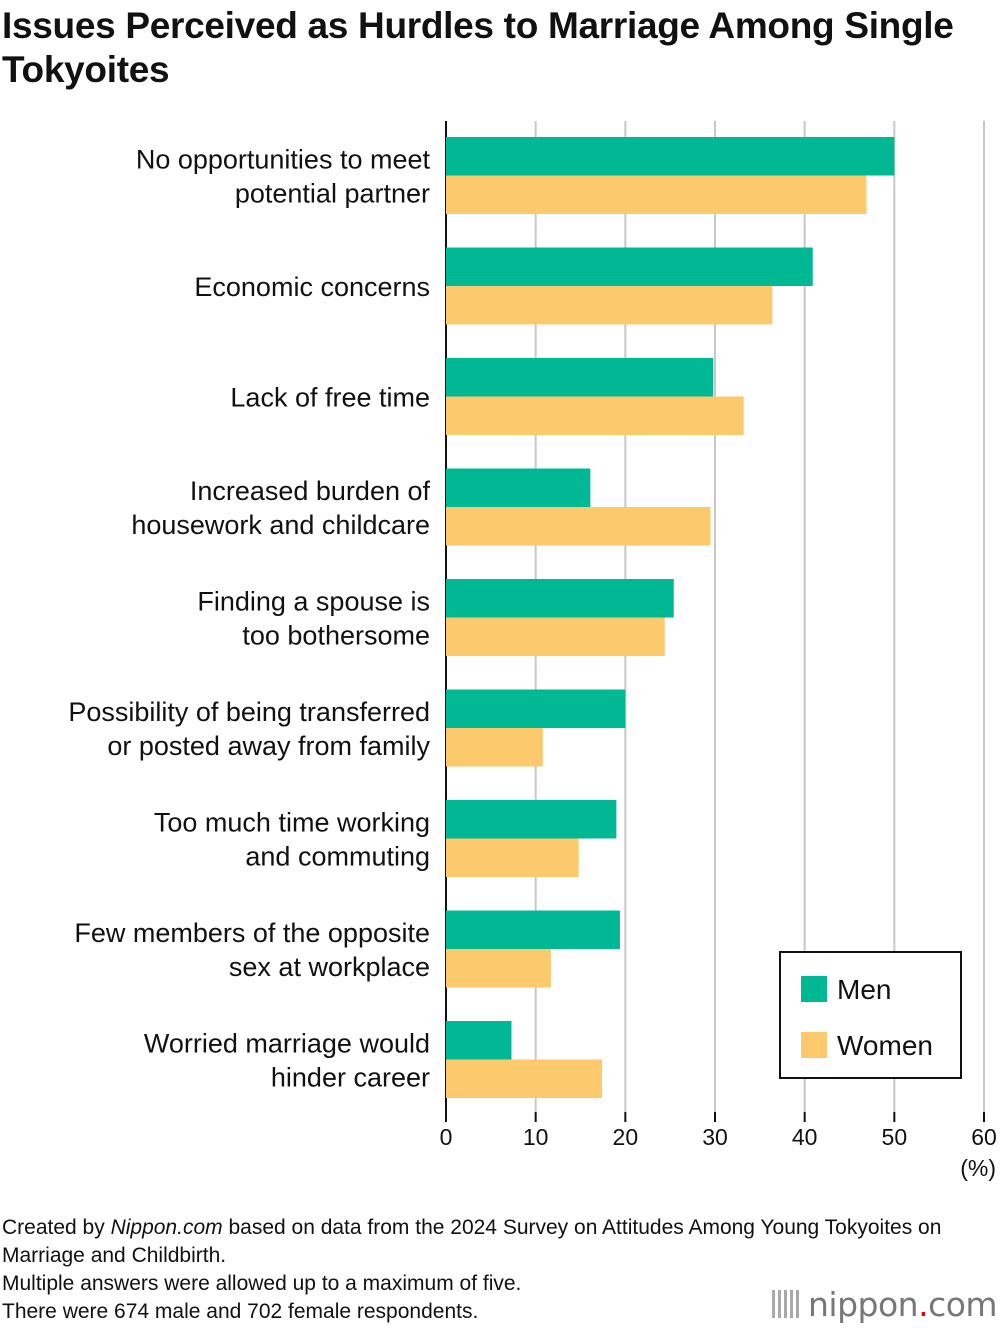 The image size is (1000, 1328). What do you see at coordinates (864, 989) in the screenshot?
I see `legend-label-men: Men` at bounding box center [864, 989].